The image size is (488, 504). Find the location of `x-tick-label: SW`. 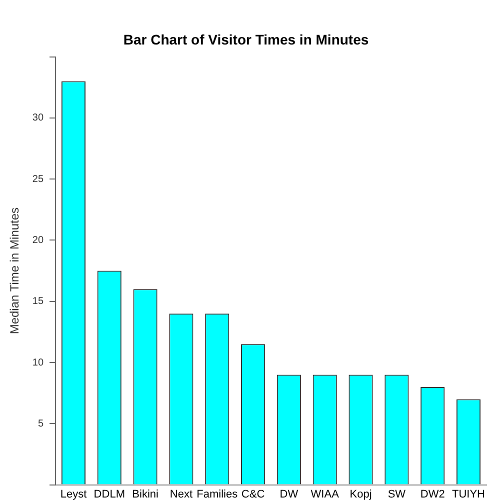

x-tick-label: SW is located at coordinates (397, 494).